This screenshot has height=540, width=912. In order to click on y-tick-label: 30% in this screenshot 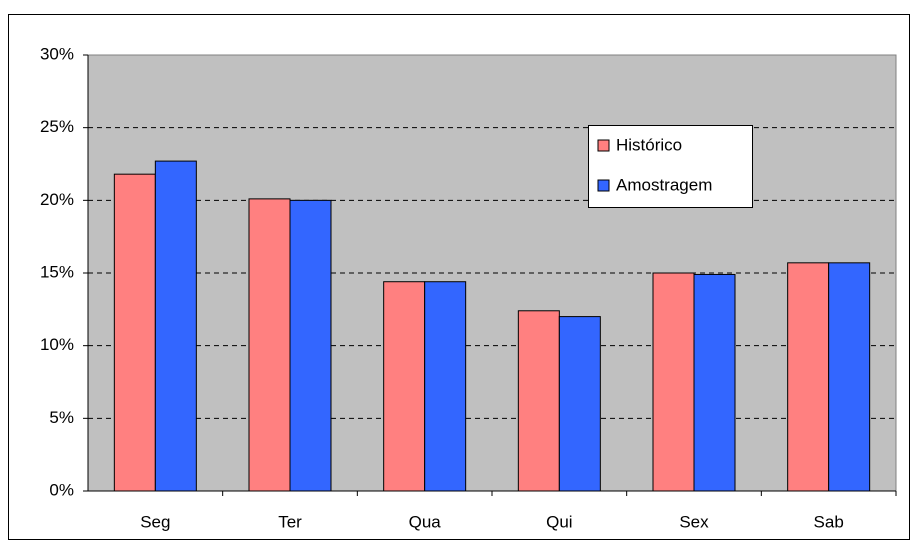, I will do `click(57, 53)`.